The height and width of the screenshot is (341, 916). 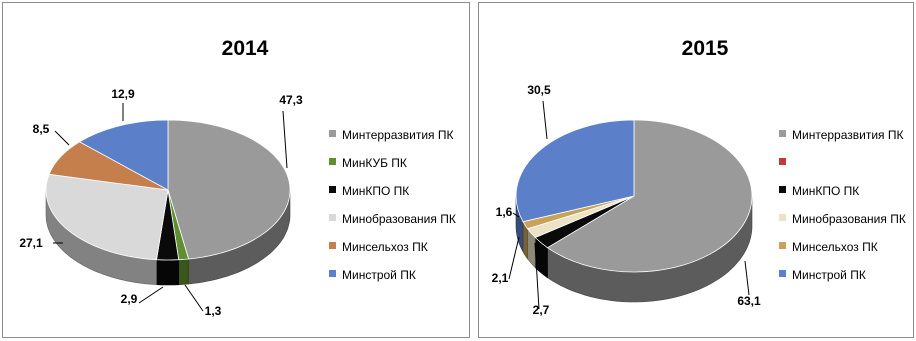 What do you see at coordinates (291, 100) in the screenshot?
I see `data-label: 47,3` at bounding box center [291, 100].